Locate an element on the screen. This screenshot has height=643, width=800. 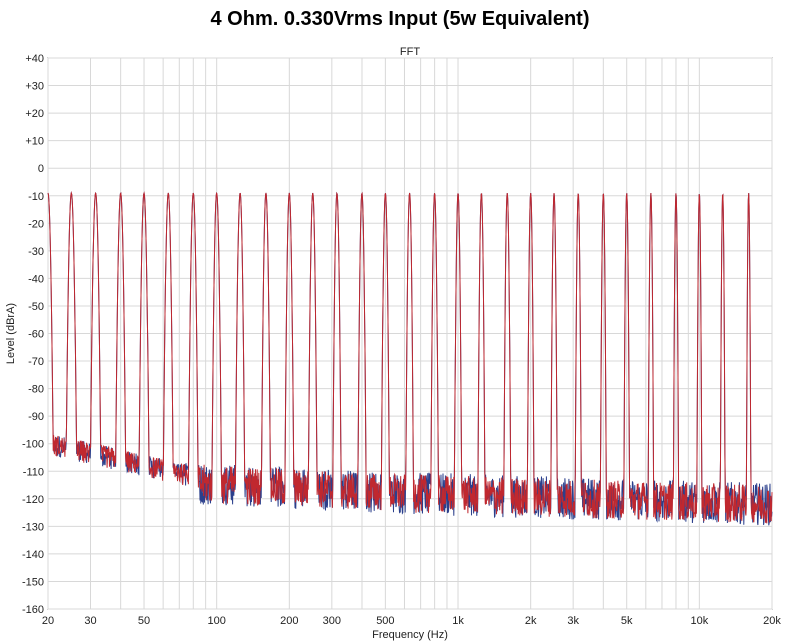
x-tick-label: 20k is located at coordinates (772, 621).